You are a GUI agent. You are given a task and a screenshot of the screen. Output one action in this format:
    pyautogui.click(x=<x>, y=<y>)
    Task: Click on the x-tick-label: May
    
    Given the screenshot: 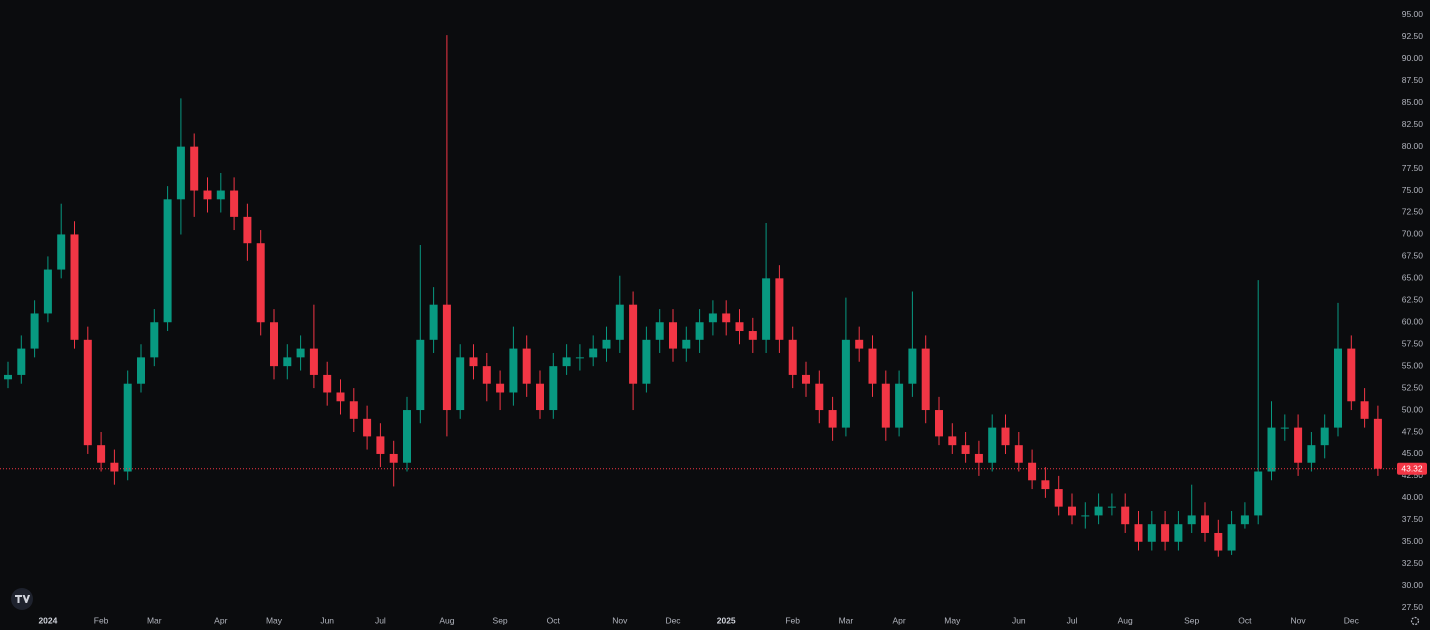 What is the action you would take?
    pyautogui.click(x=952, y=620)
    